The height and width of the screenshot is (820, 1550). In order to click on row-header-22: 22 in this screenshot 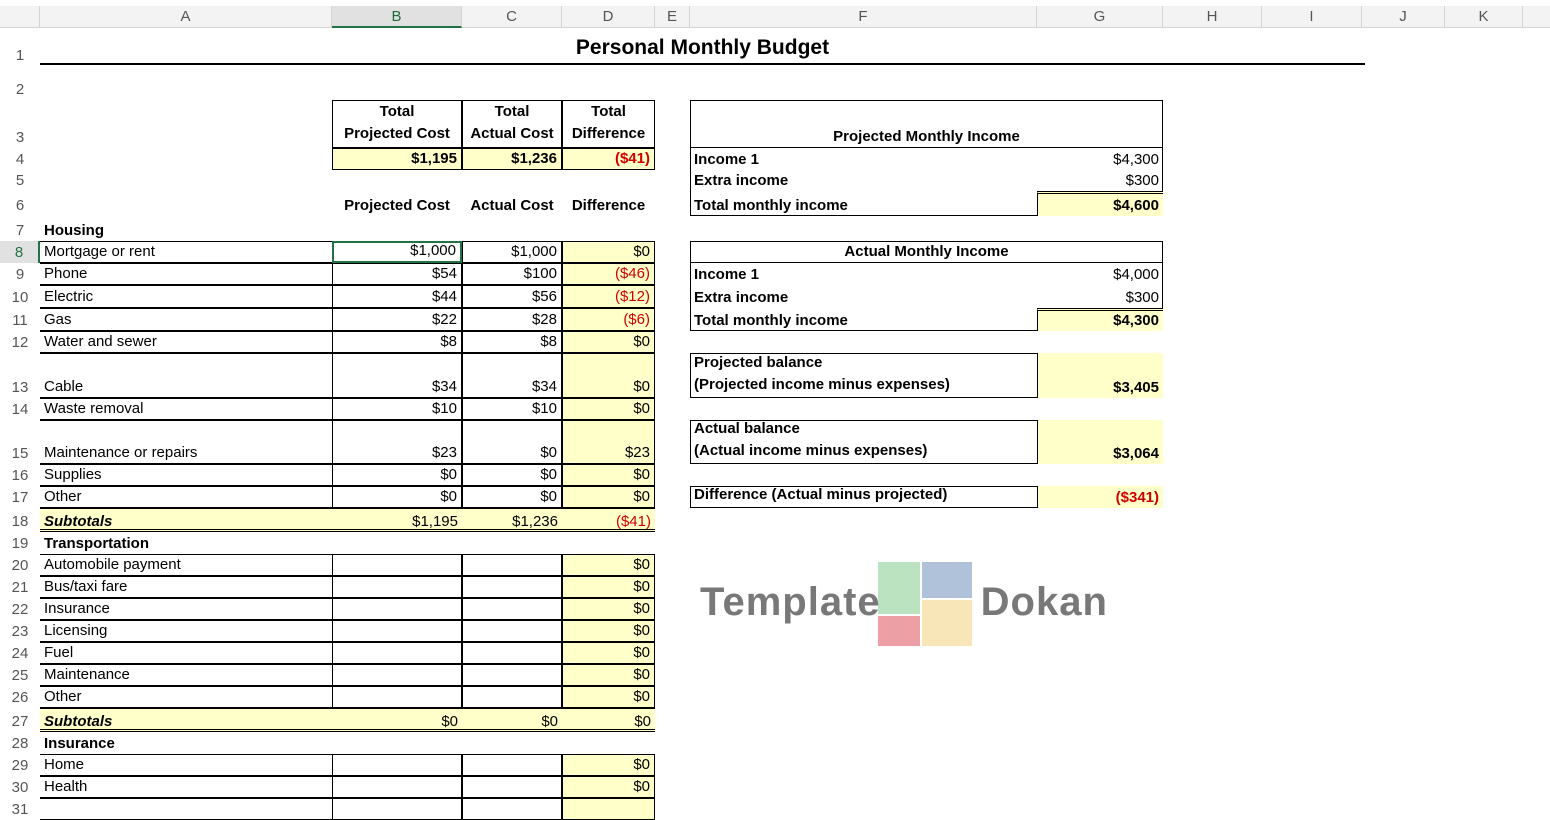, I will do `click(20, 609)`.